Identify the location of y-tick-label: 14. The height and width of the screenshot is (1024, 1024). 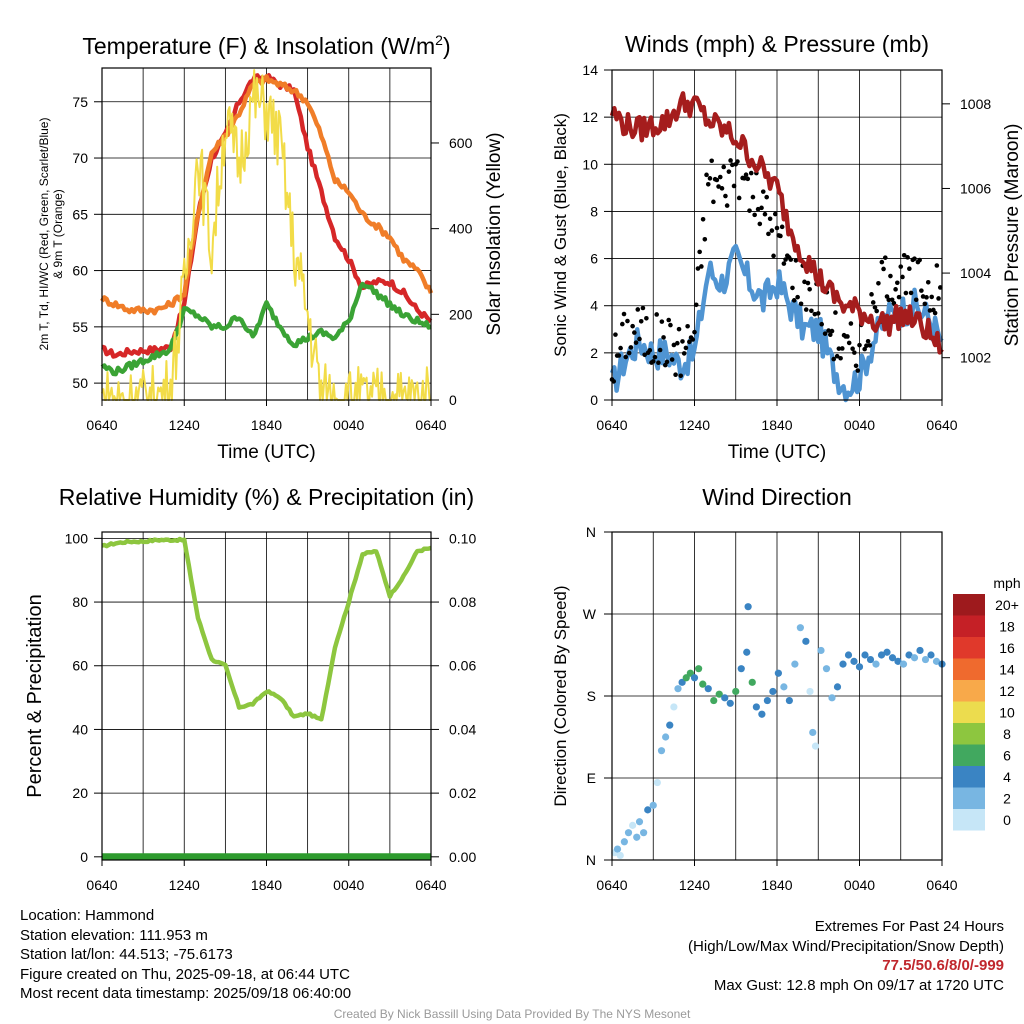
(590, 70).